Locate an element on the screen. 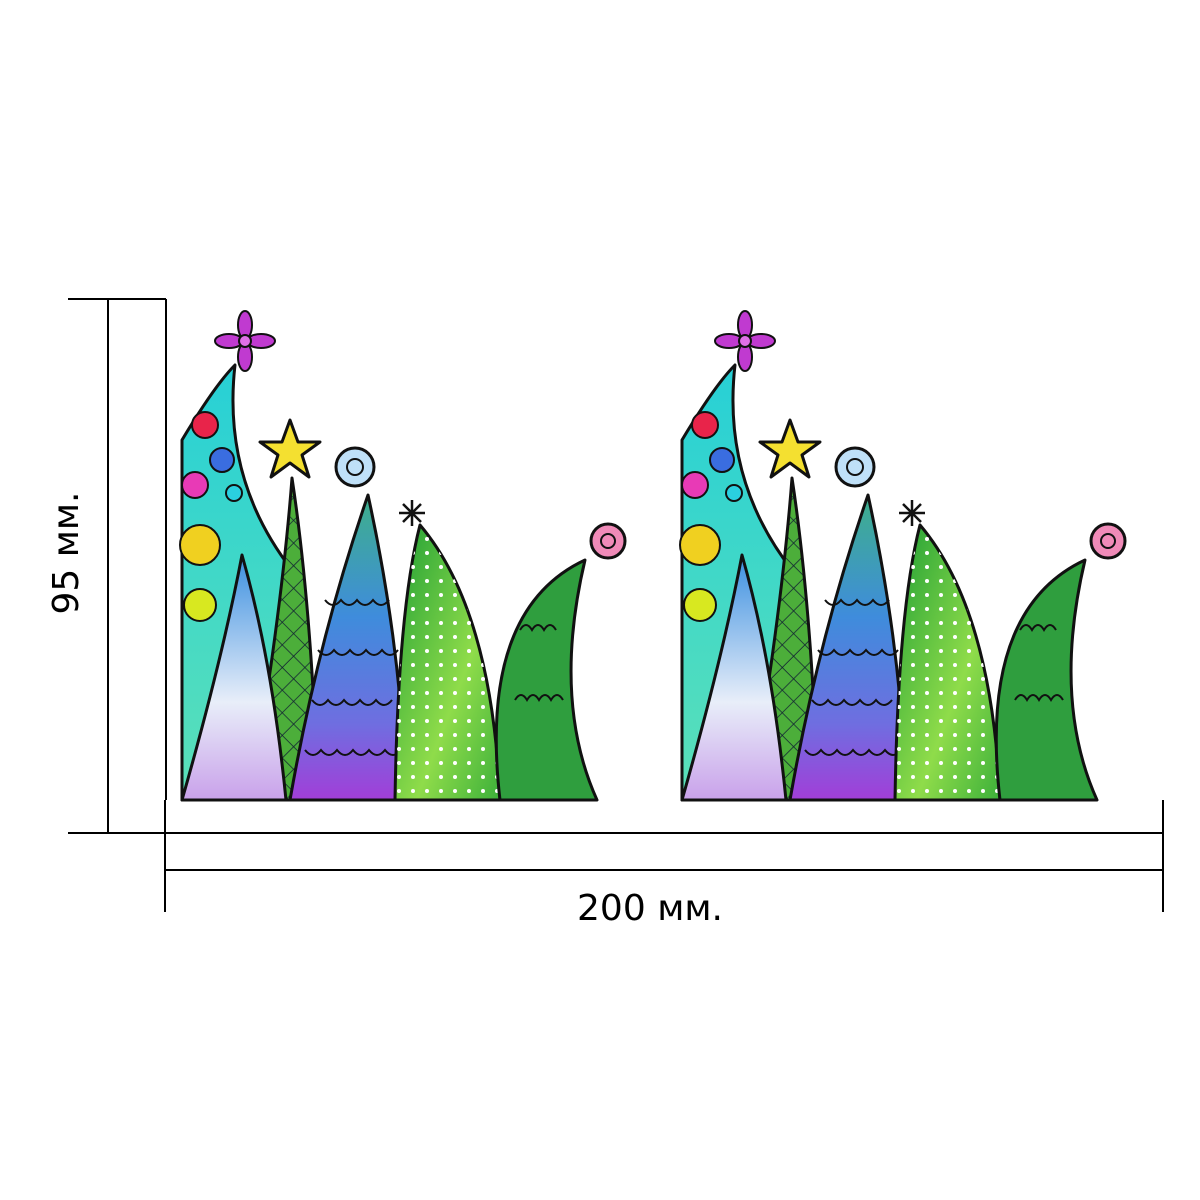 The height and width of the screenshot is (1200, 1200). width-label: 200 мм. is located at coordinates (650, 908).